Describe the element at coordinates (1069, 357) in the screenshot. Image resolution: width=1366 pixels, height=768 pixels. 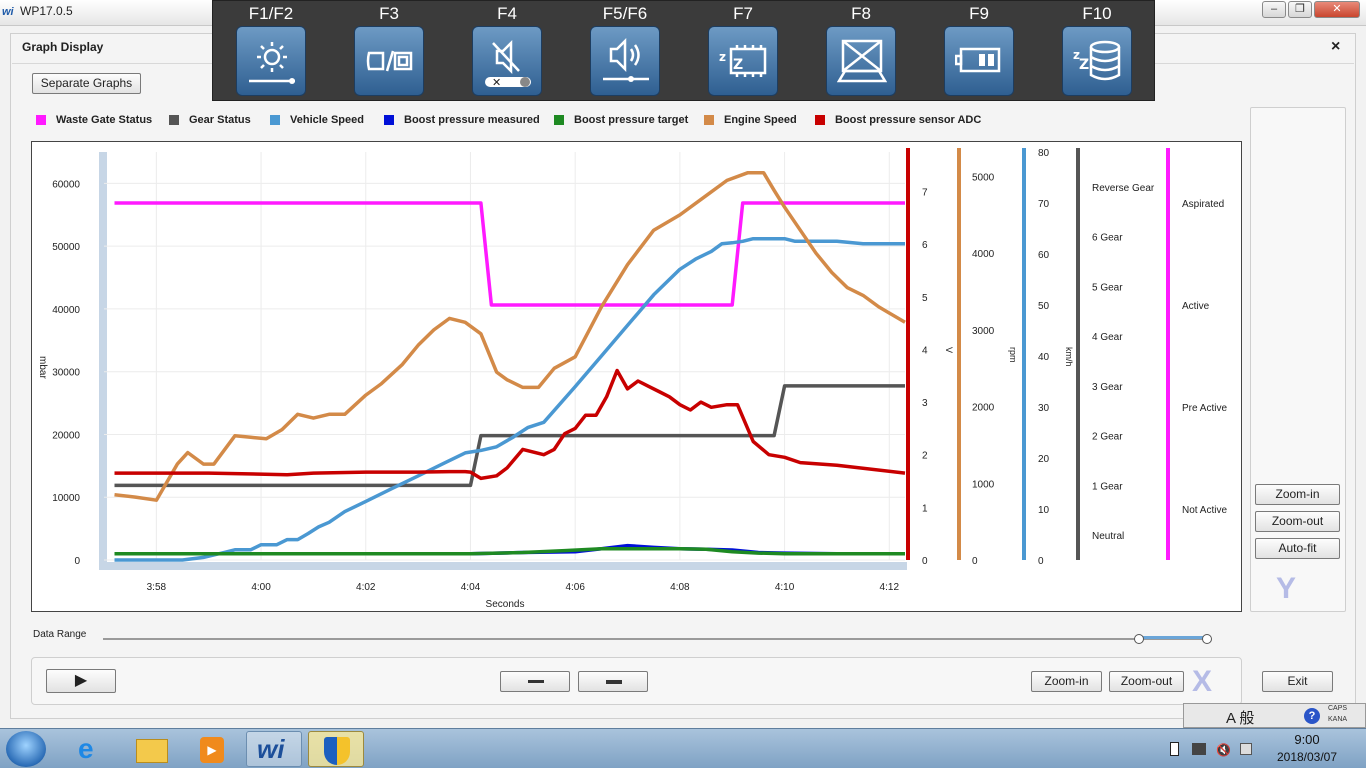
I see `axis-title-kmh: km/h` at that location.